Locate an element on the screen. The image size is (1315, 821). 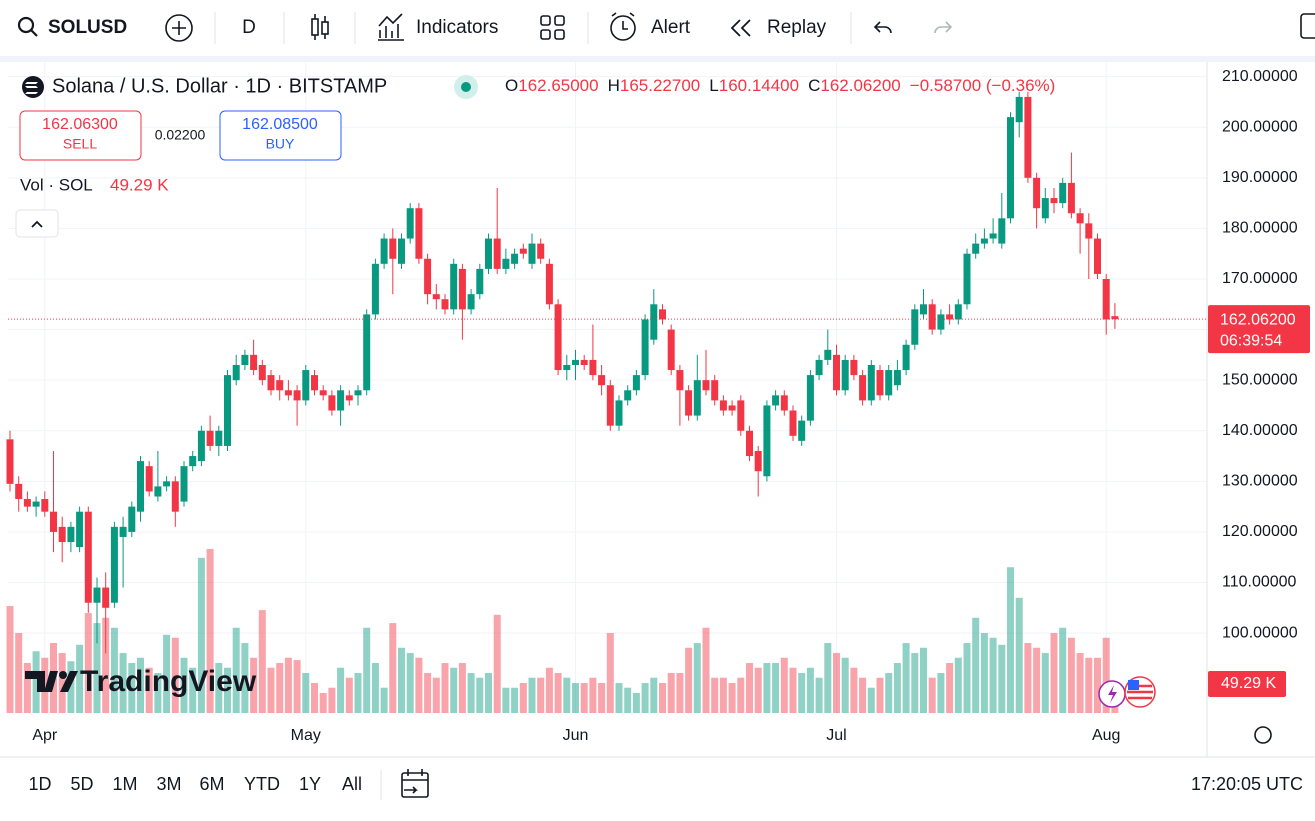
volume-legend-value: 49.29 K is located at coordinates (139, 184).